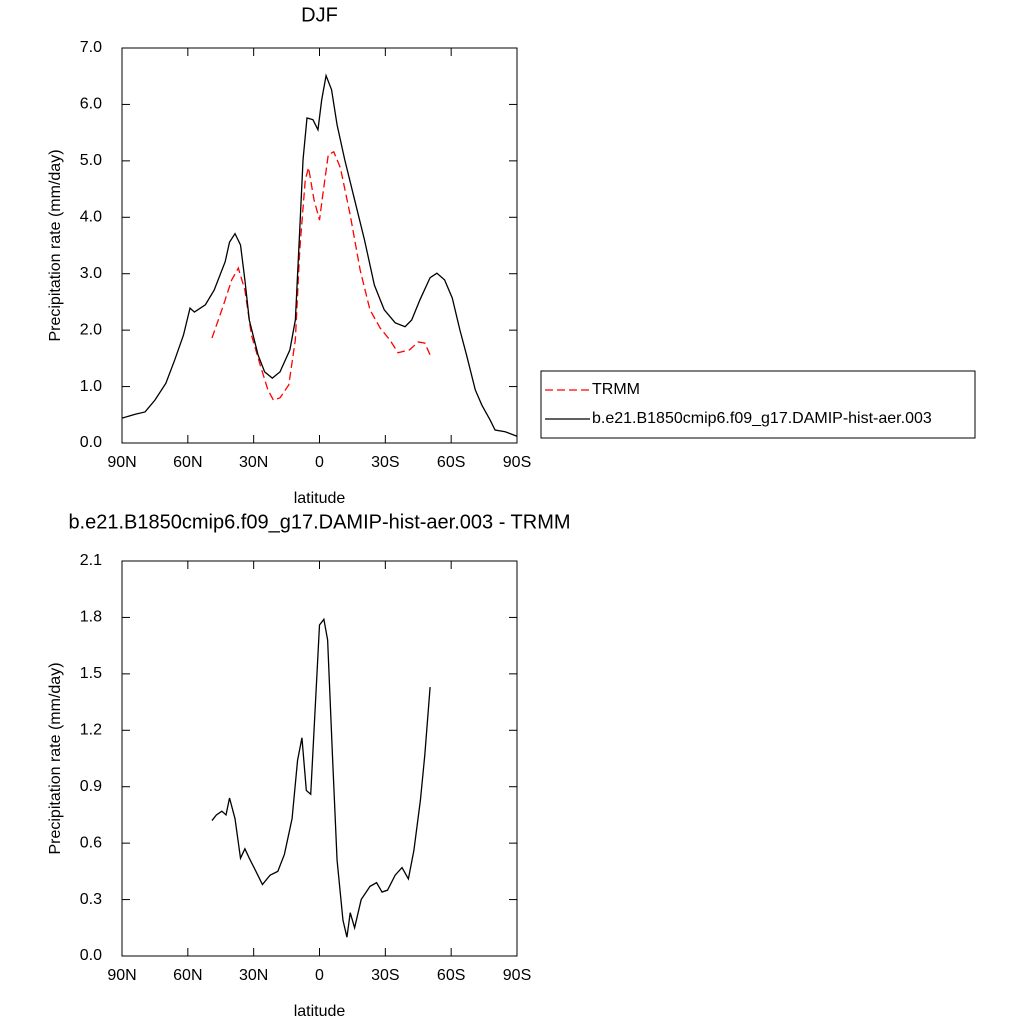 This screenshot has width=1024, height=1024. Describe the element at coordinates (91, 386) in the screenshot. I see `y-tick-label: 1.0` at that location.